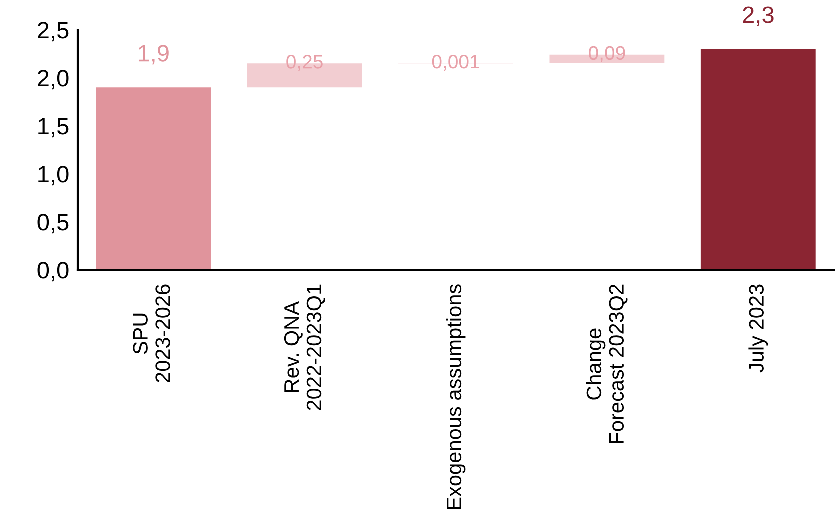  What do you see at coordinates (53, 176) in the screenshot?
I see `y-tick-label: 1,0` at bounding box center [53, 176].